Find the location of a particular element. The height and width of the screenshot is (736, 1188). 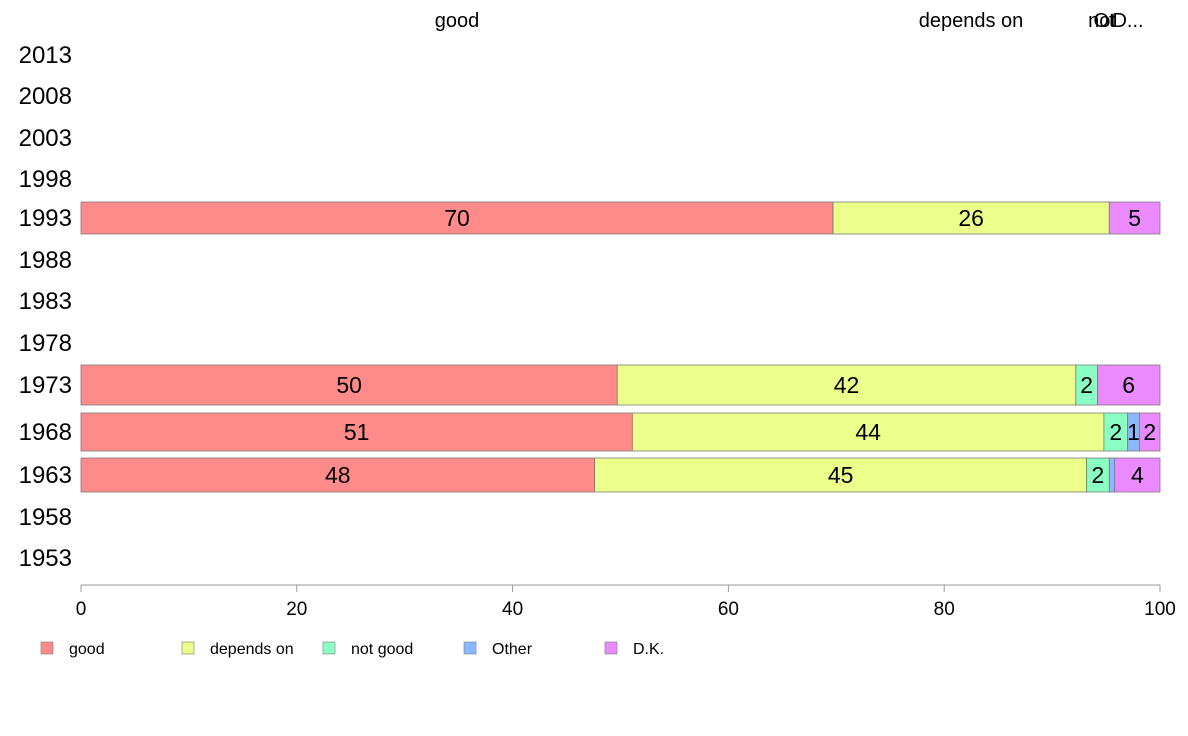

bar-segment-1968-d-k- is located at coordinates (1150, 432).